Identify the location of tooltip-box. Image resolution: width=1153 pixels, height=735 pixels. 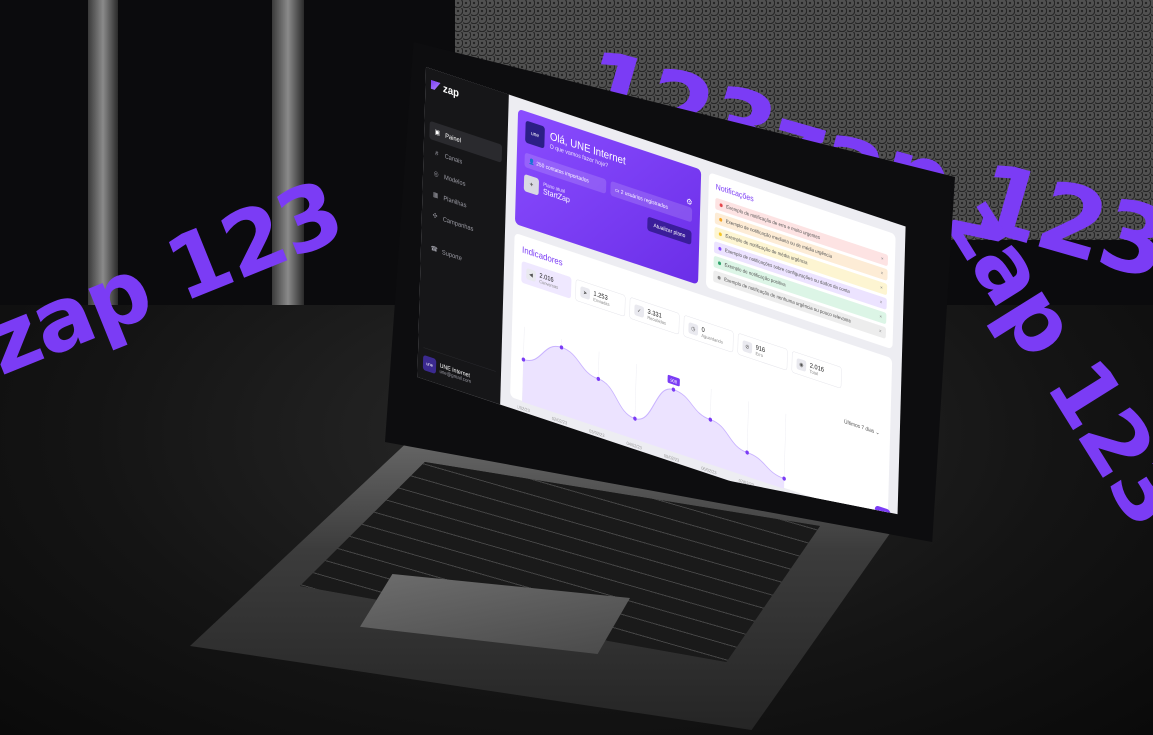
(673, 380).